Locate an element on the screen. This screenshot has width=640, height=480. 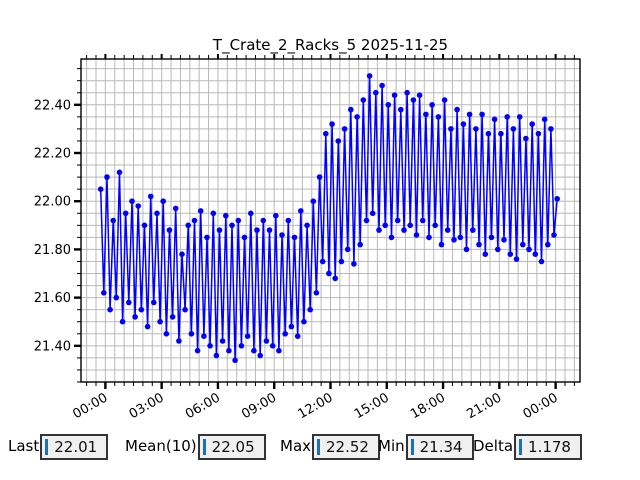
stat-max: Max 22.52 is located at coordinates (330, 446).